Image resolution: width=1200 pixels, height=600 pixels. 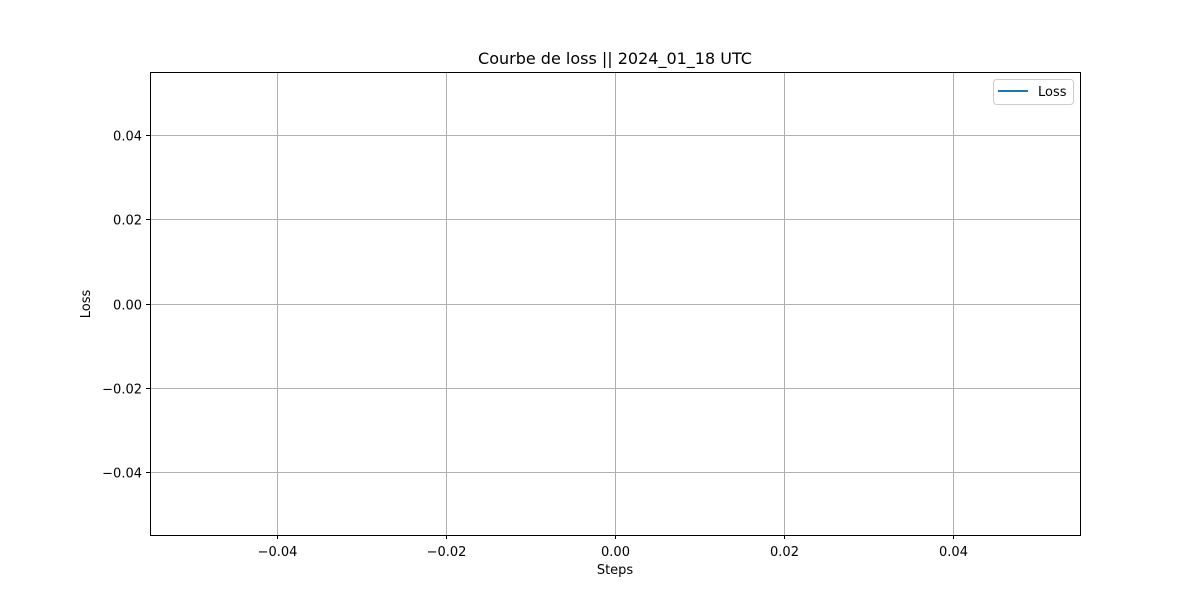 I want to click on y-axis-label: Loss, so click(x=86, y=304).